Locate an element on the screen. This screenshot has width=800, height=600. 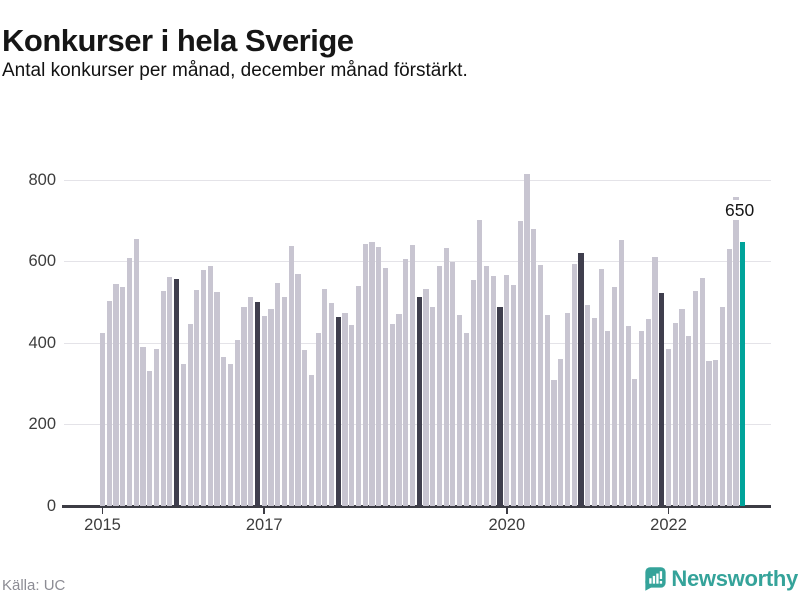
latest-value-label: 650 is located at coordinates (740, 210).